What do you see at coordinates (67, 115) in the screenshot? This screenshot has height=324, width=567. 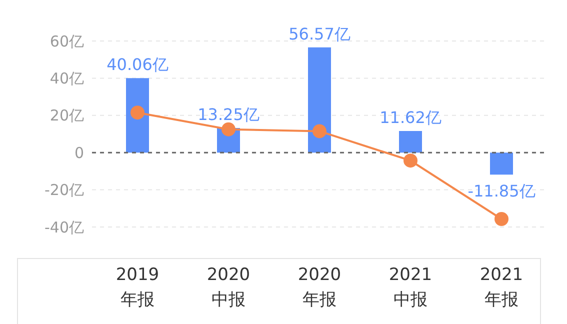 I see `y-tick-label: 20亿` at bounding box center [67, 115].